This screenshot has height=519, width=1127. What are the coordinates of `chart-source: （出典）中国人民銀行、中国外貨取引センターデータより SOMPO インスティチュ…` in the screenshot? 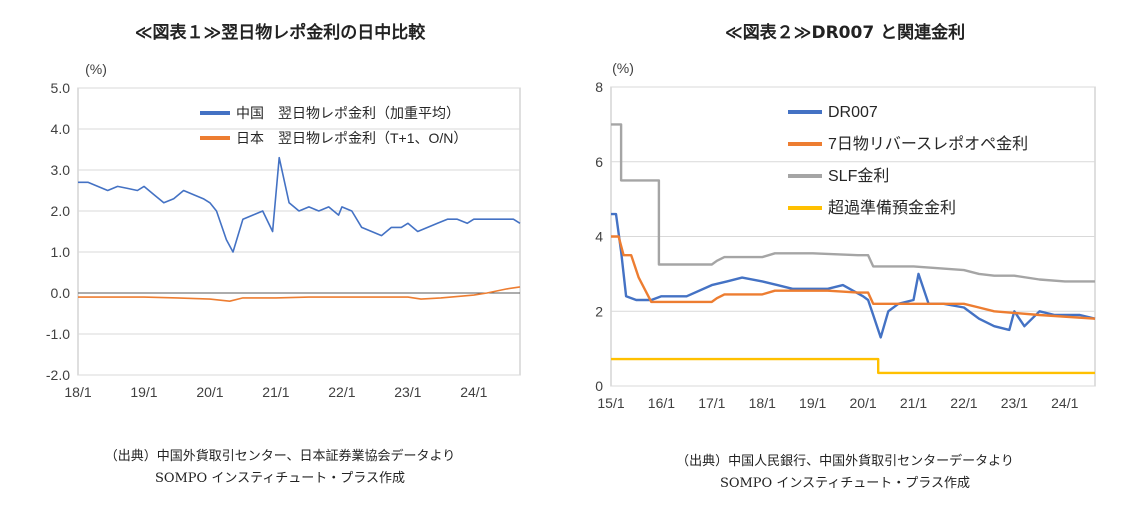 It's located at (845, 473).